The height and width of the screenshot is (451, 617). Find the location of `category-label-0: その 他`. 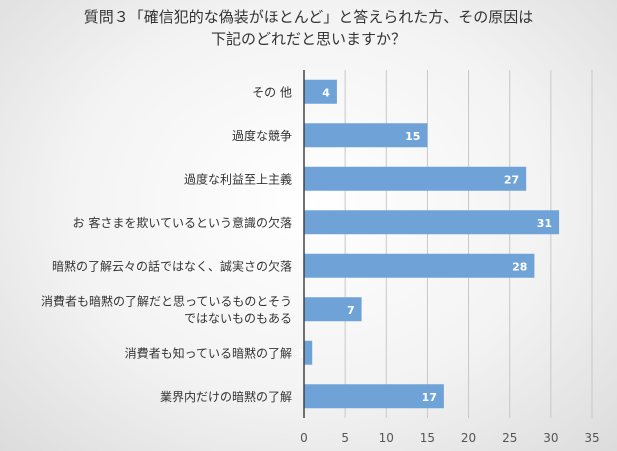

category-label-0: その 他 is located at coordinates (272, 92).